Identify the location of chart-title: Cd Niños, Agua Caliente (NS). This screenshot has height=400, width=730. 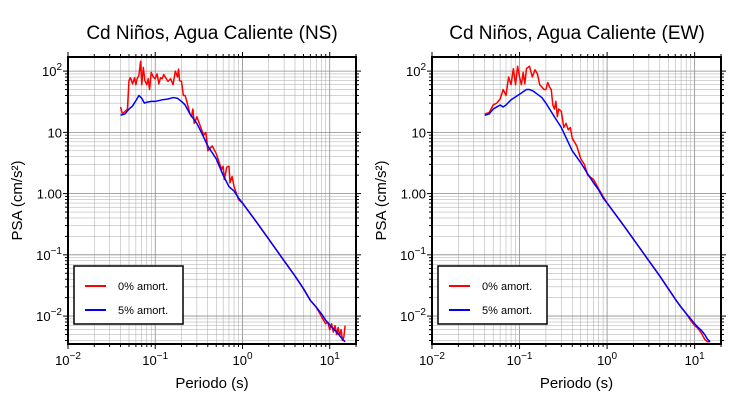
(211, 33).